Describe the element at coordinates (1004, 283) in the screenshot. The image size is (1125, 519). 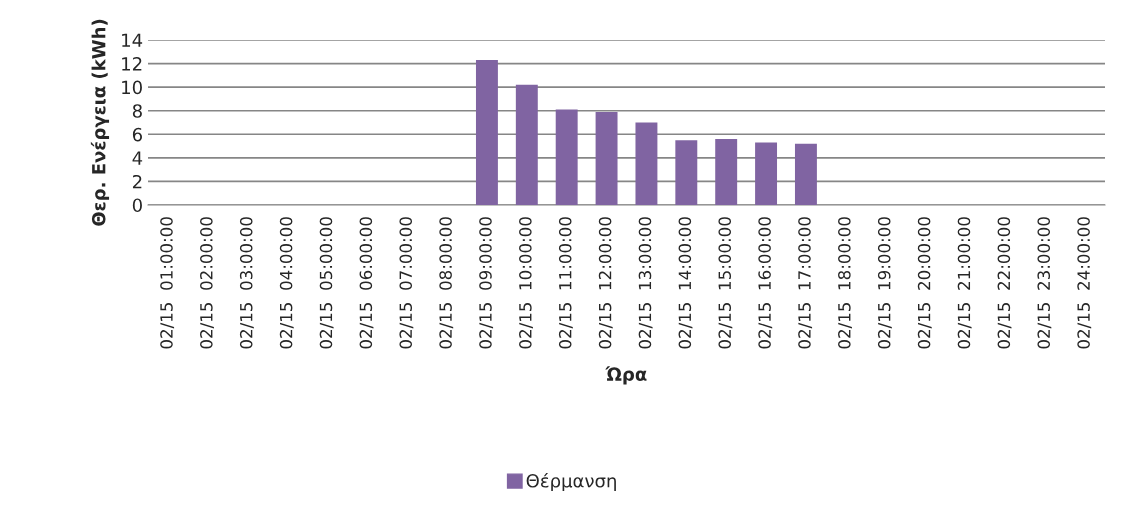
I see `x-tick-label: 02/15 22:00:00` at that location.